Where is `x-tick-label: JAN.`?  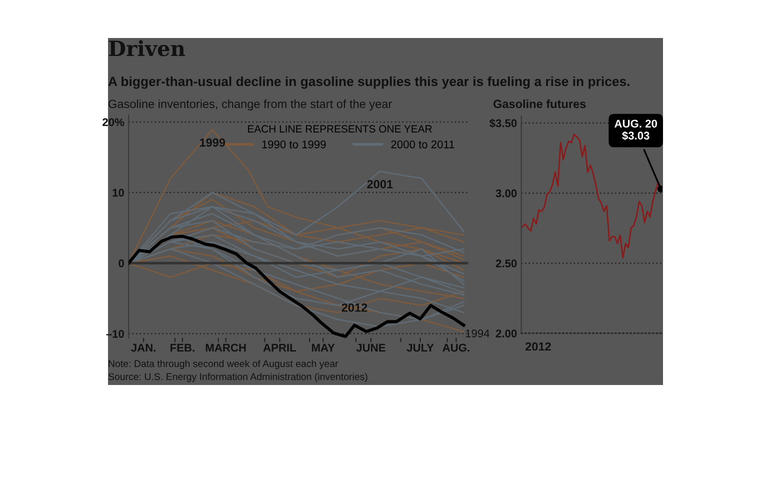 x-tick-label: JAN. is located at coordinates (143, 348).